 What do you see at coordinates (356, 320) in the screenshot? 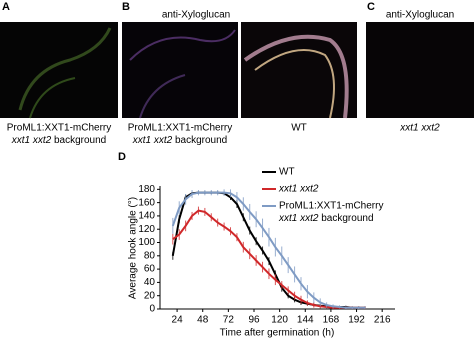
I see `x-tick-label: 192` at bounding box center [356, 320].